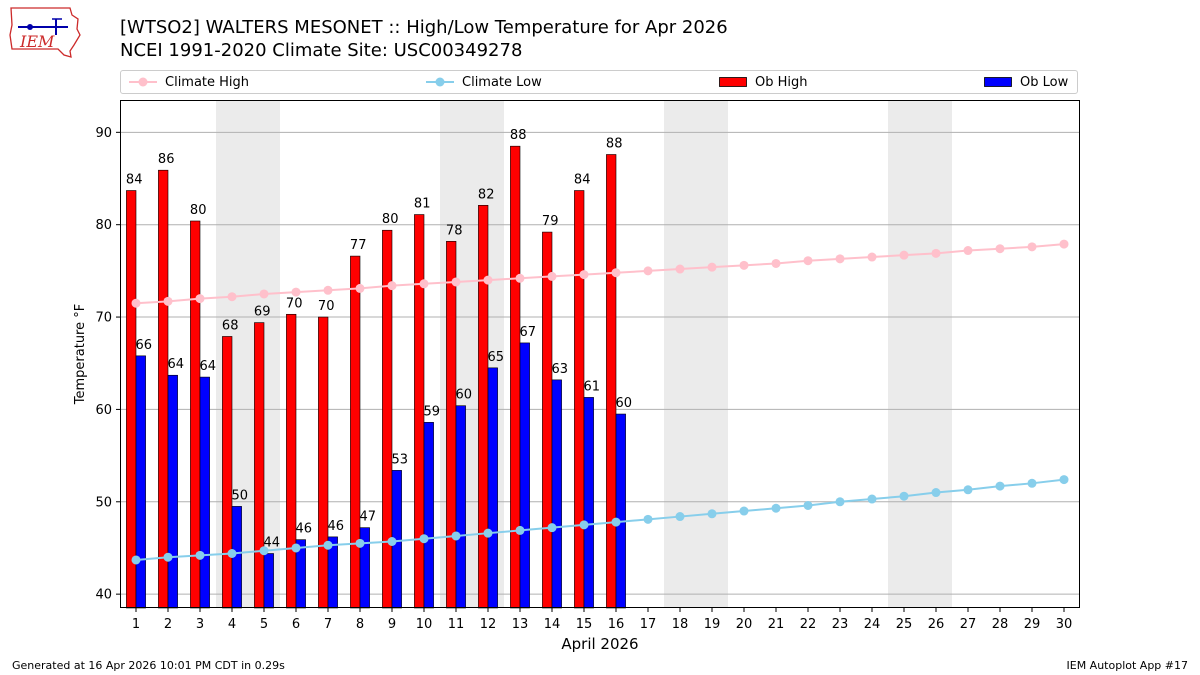 This screenshot has width=1200, height=675. Describe the element at coordinates (599, 644) in the screenshot. I see `x-axis-label: April 2026` at that location.